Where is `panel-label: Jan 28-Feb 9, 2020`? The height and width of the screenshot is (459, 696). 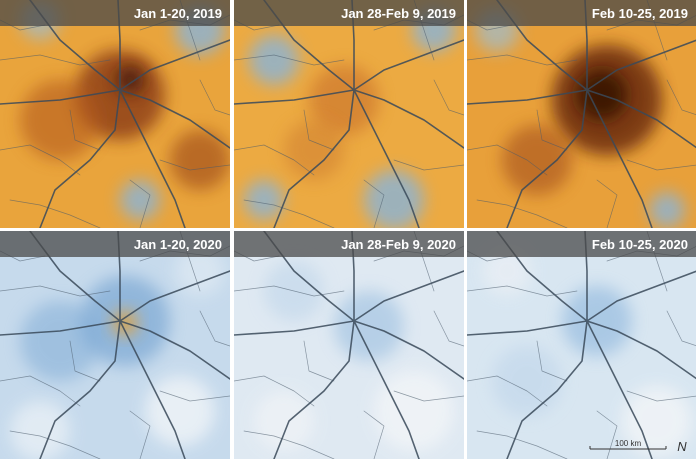 panel-label: Jan 28-Feb 9, 2020 is located at coordinates (398, 244).